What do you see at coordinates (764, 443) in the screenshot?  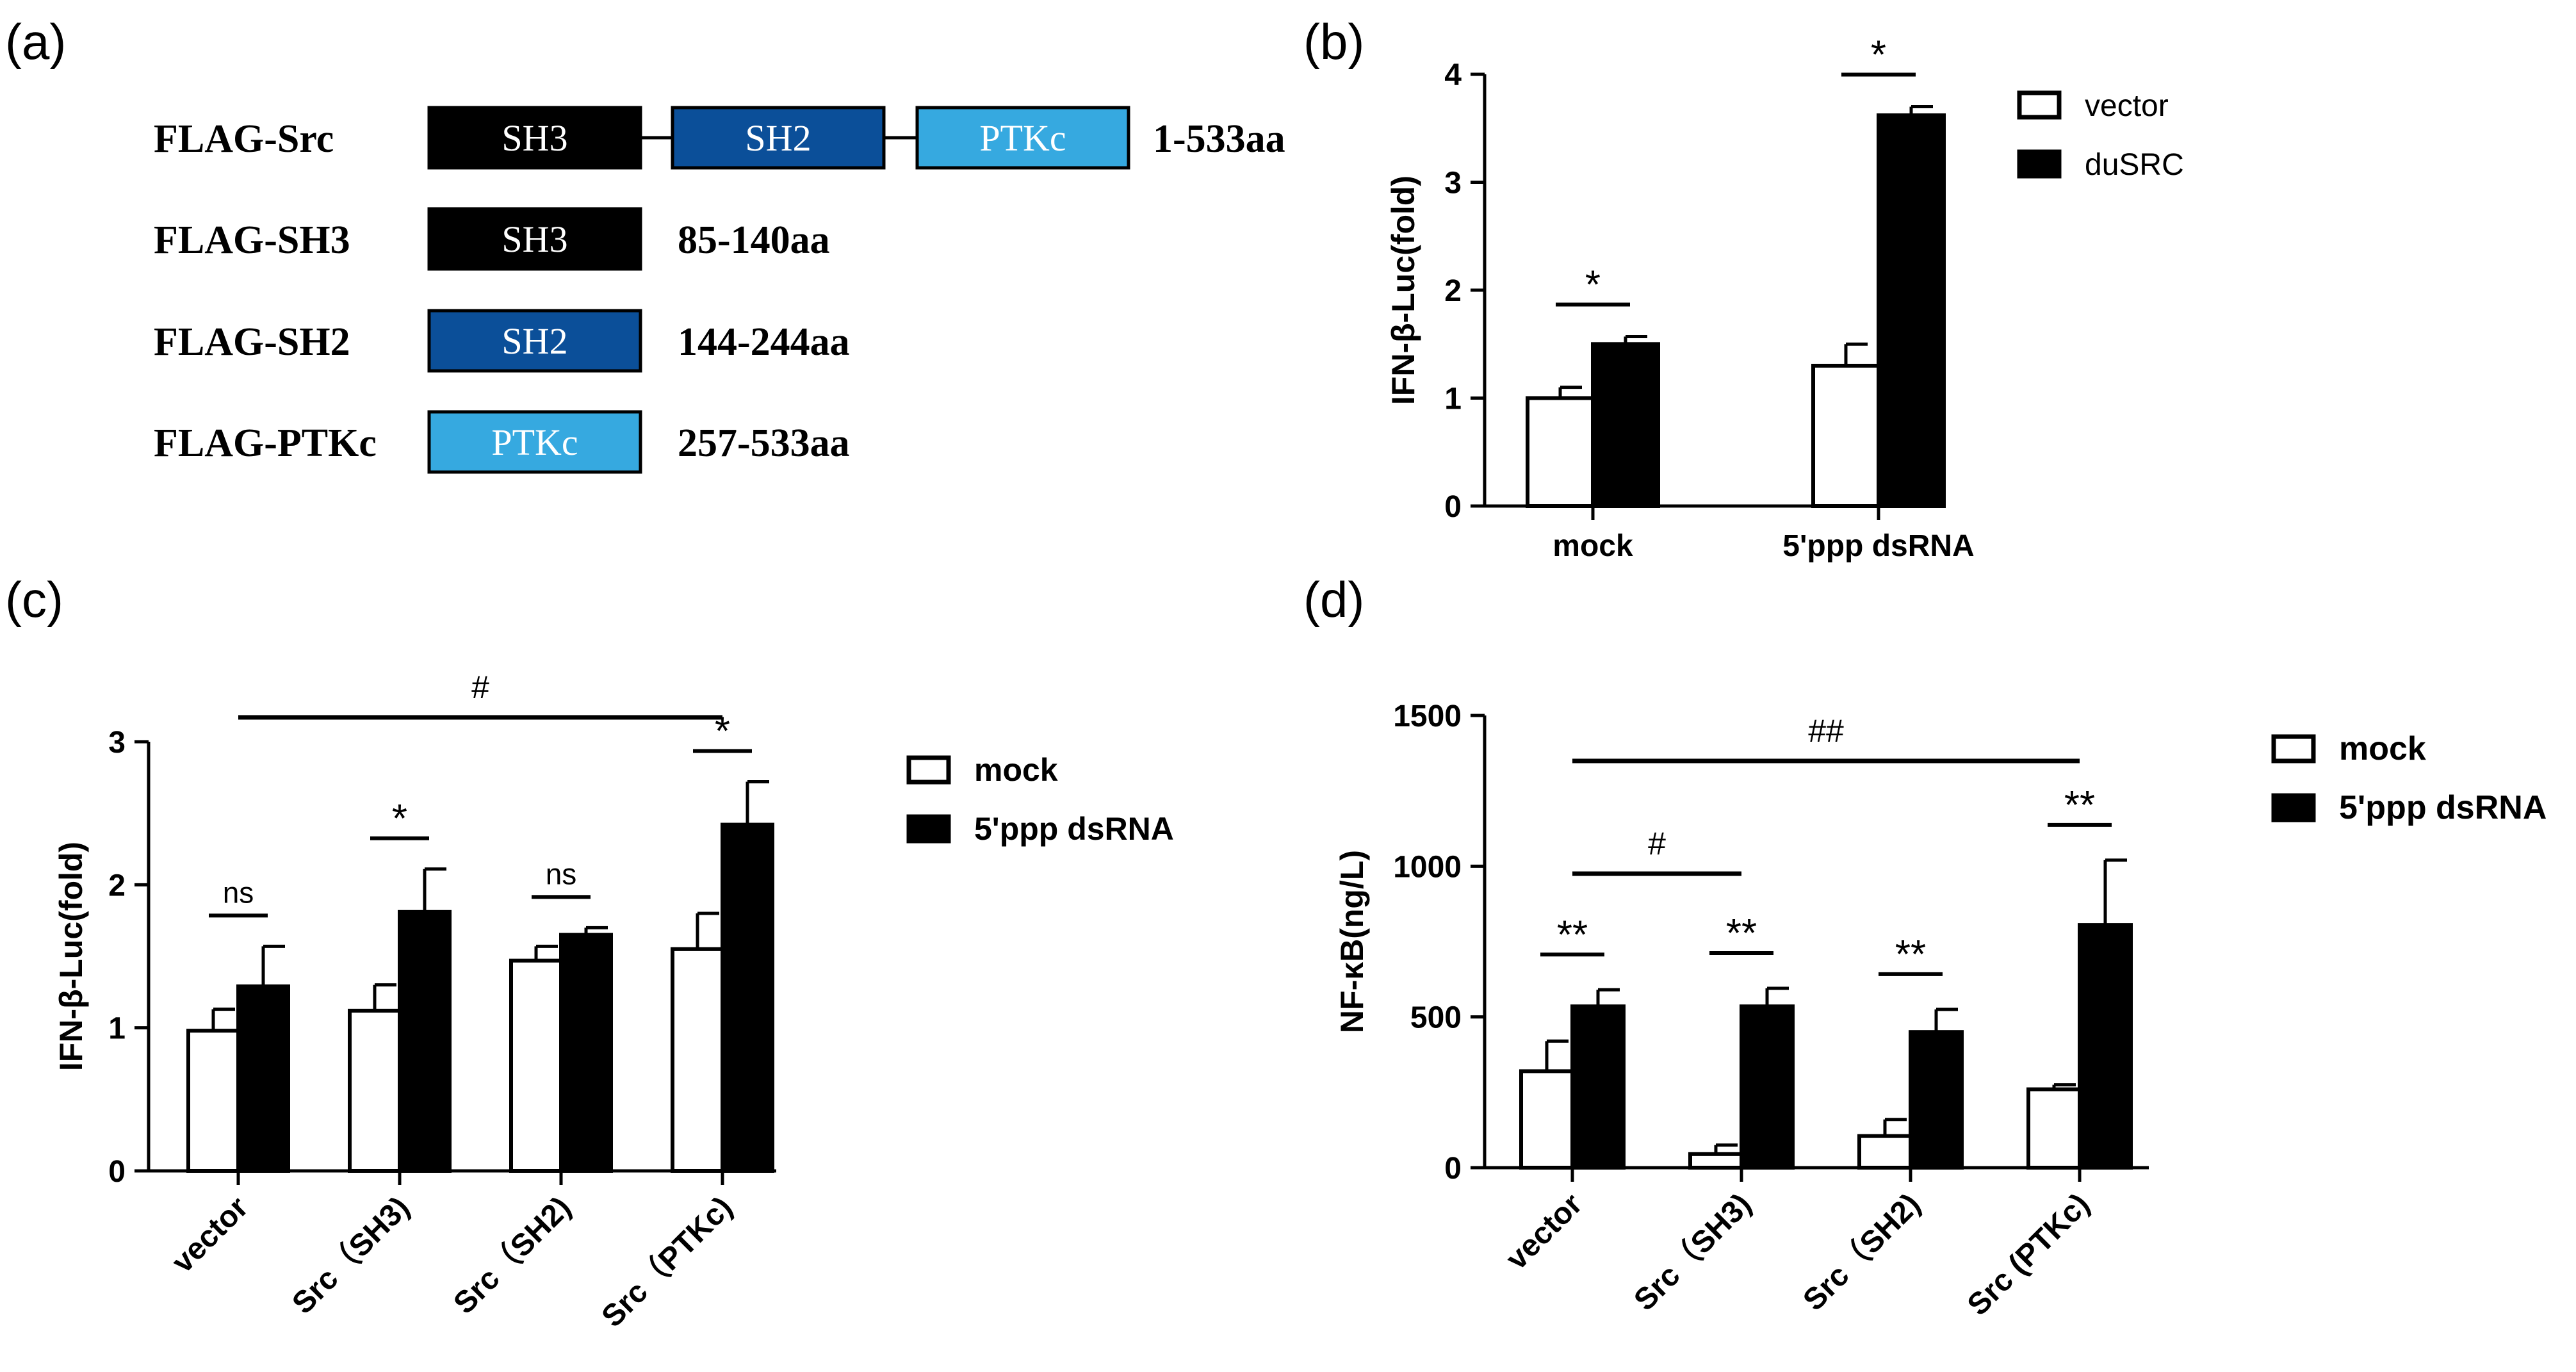 I see `construct-range: 257-533aa` at bounding box center [764, 443].